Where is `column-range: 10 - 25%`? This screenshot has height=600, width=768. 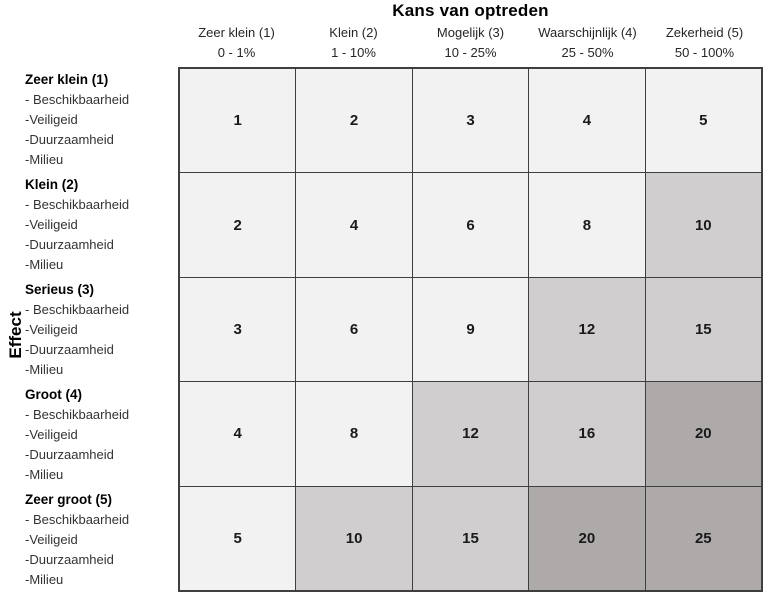
column-range: 10 - 25% is located at coordinates (470, 52).